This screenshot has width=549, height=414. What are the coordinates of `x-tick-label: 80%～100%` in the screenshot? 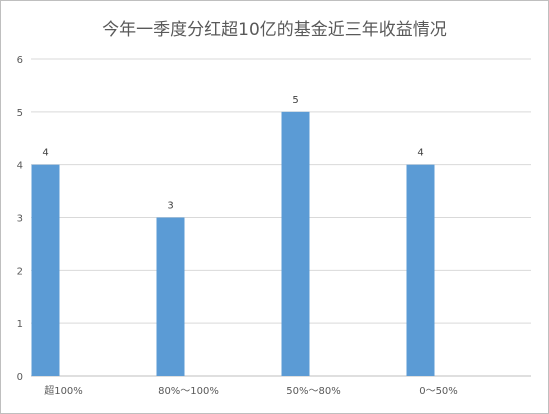 It's located at (188, 391).